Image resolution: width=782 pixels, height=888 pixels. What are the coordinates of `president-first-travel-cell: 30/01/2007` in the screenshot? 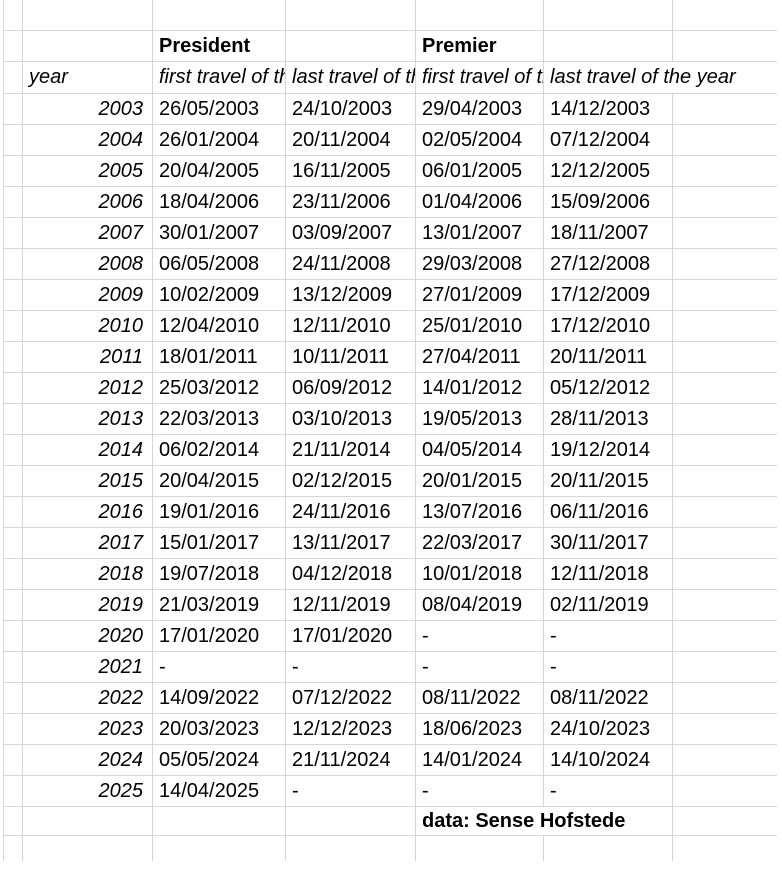 It's located at (219, 233).